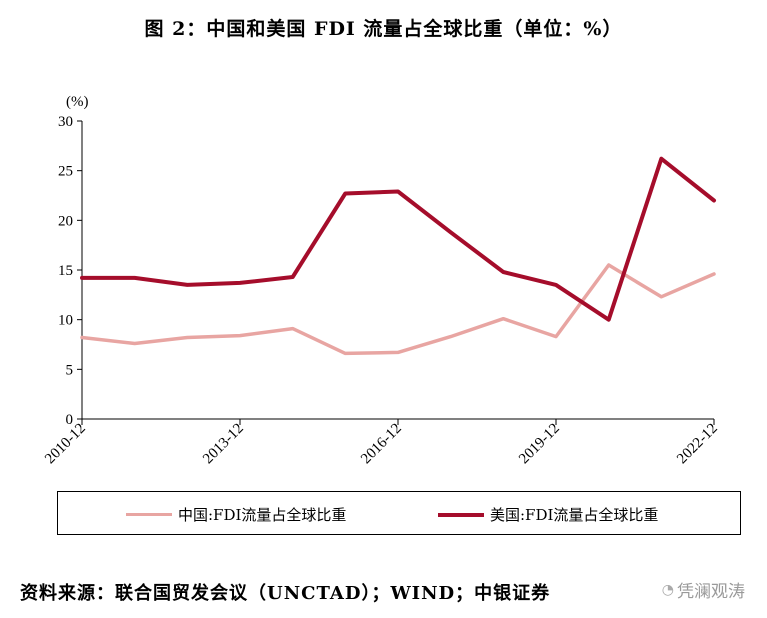  I want to click on legend-item-usa: 美国:FDI流量占全球比重, so click(548, 514).